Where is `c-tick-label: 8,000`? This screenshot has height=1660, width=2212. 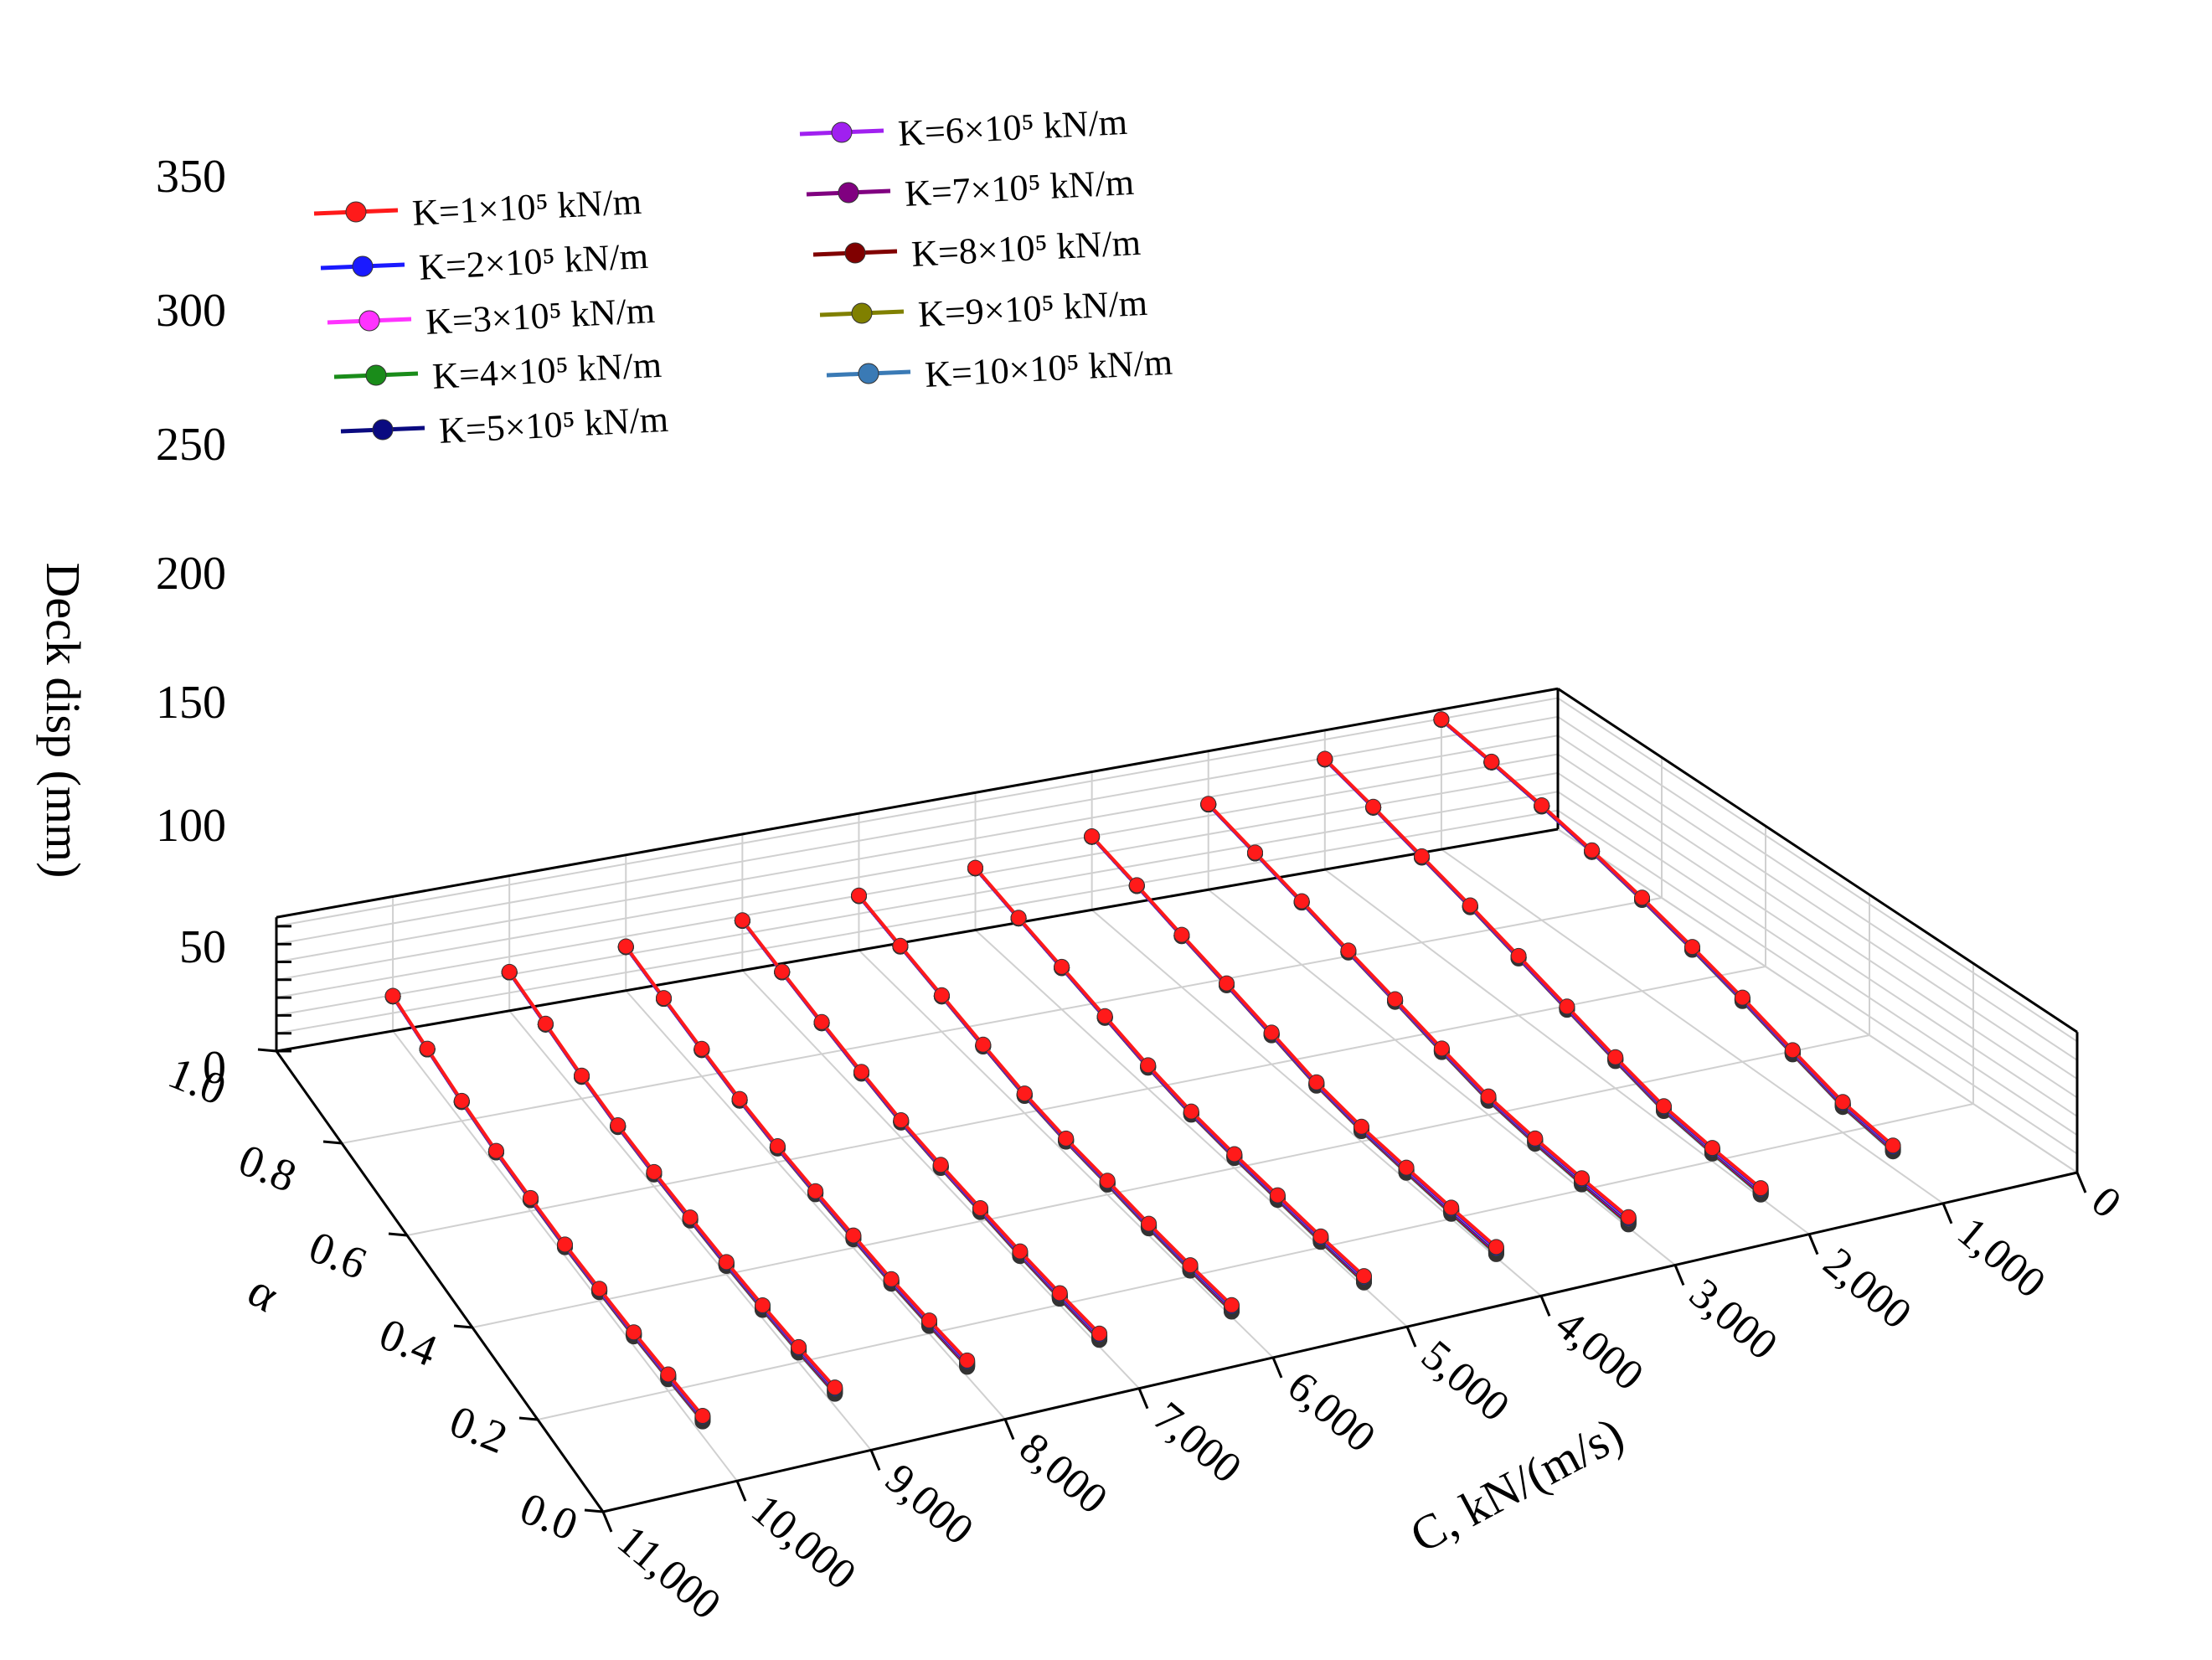 c-tick-label: 8,000 is located at coordinates (1063, 1473).